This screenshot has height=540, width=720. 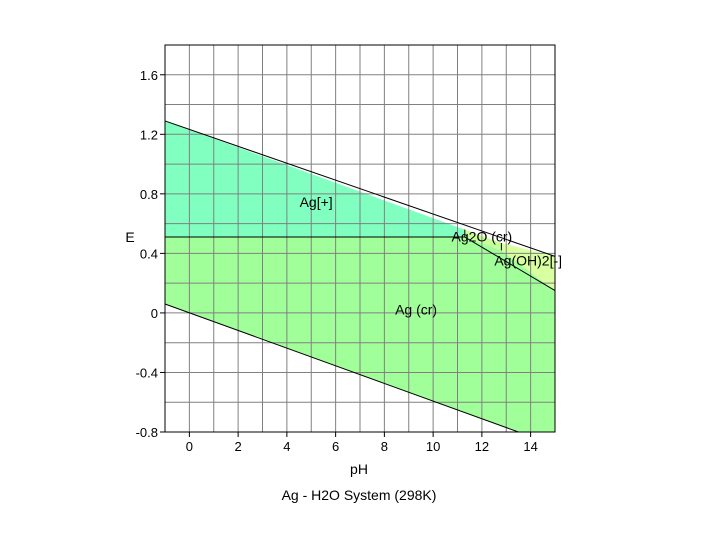 What do you see at coordinates (335, 446) in the screenshot?
I see `x-tick-label: 6` at bounding box center [335, 446].